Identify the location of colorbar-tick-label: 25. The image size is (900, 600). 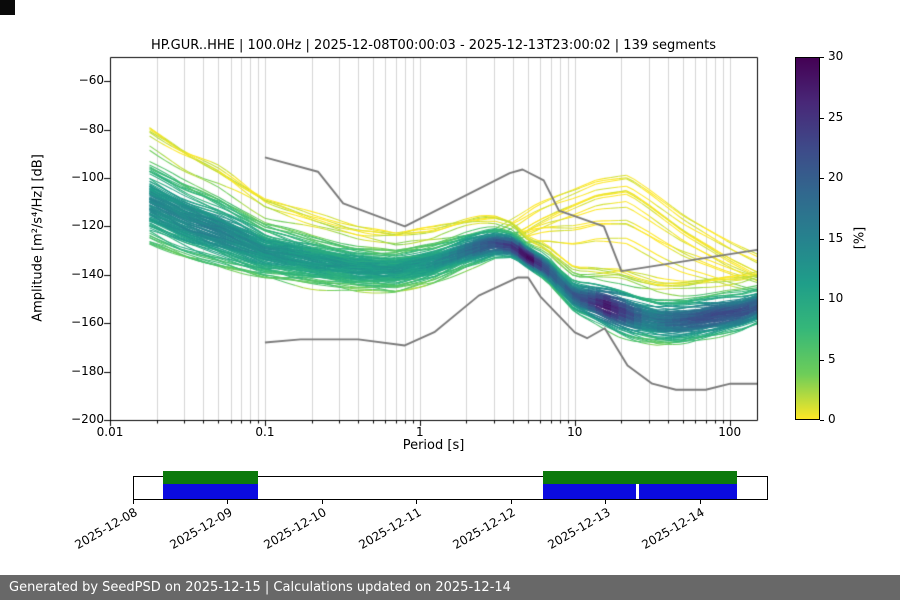
(836, 116).